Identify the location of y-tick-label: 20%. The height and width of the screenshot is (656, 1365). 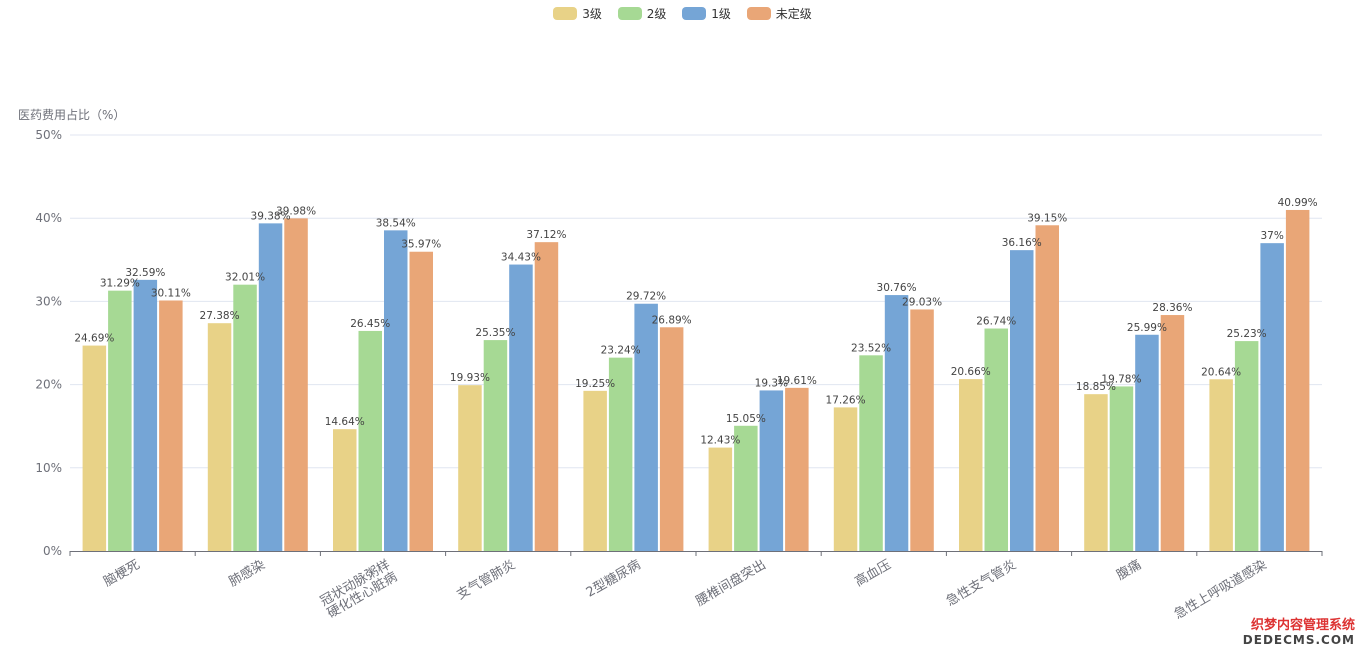
(48, 385).